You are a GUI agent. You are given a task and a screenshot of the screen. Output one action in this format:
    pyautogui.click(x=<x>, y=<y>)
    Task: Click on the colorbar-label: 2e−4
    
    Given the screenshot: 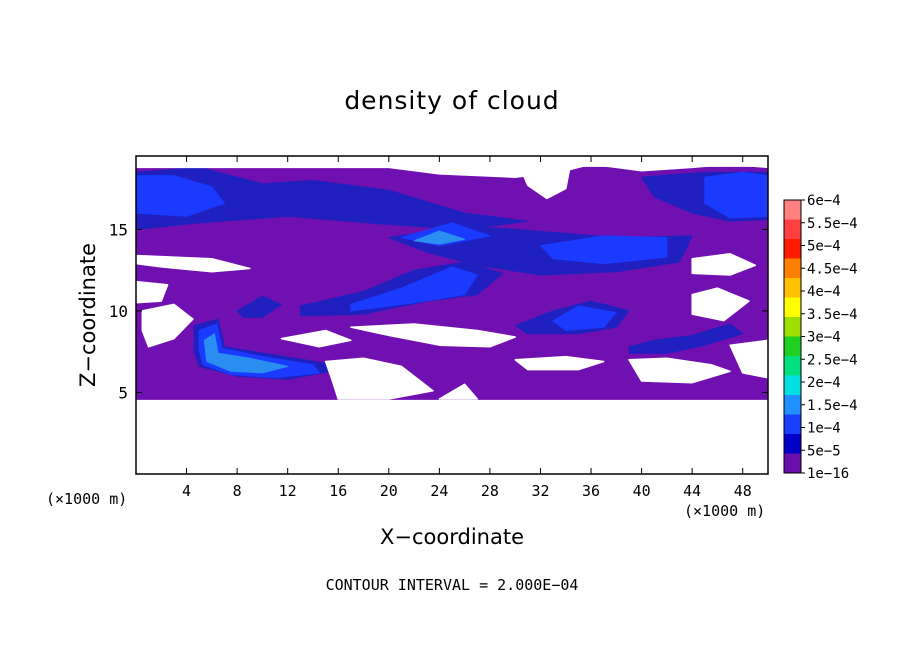 What is the action you would take?
    pyautogui.click(x=824, y=383)
    